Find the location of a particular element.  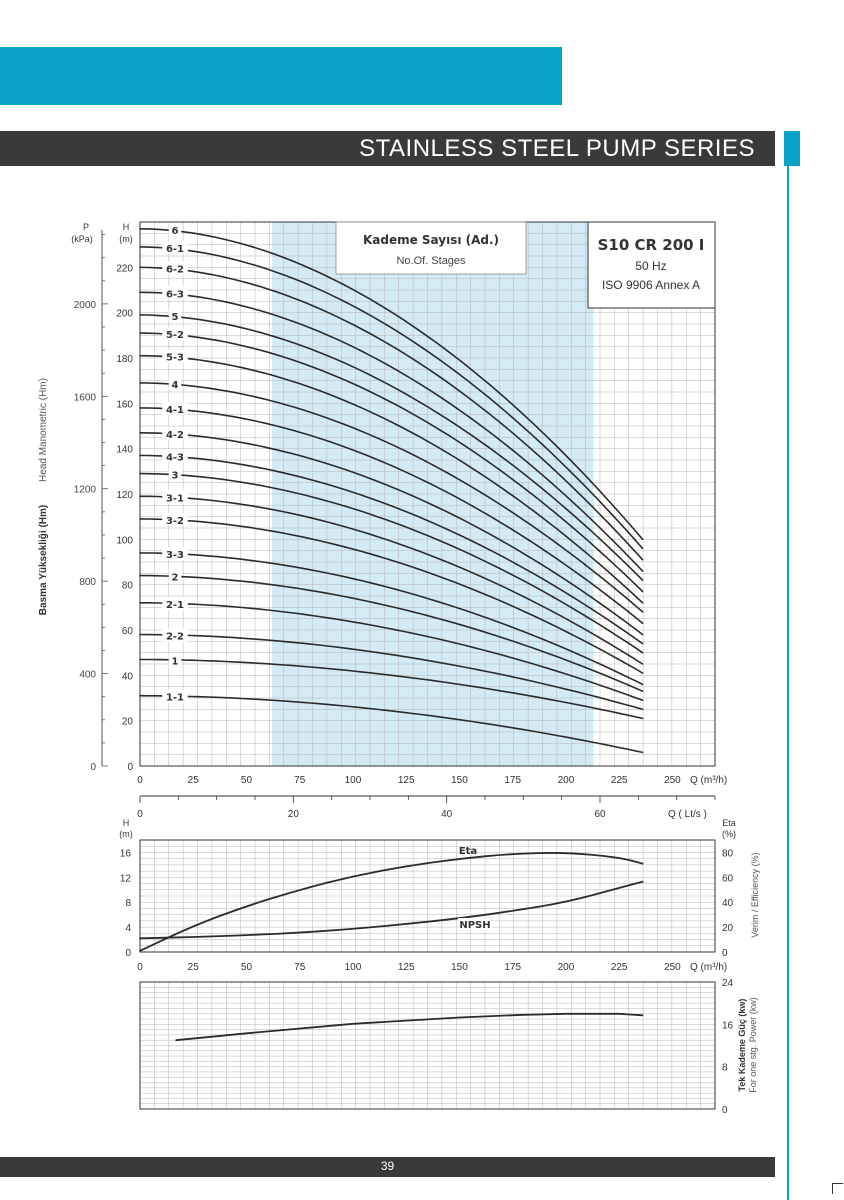

x-tick-label: 175 is located at coordinates (512, 967).